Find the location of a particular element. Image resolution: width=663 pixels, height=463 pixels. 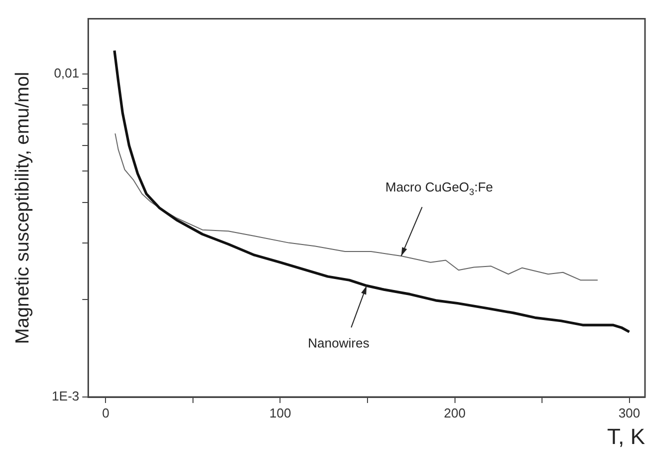

x-axis-title: T, K is located at coordinates (626, 436).